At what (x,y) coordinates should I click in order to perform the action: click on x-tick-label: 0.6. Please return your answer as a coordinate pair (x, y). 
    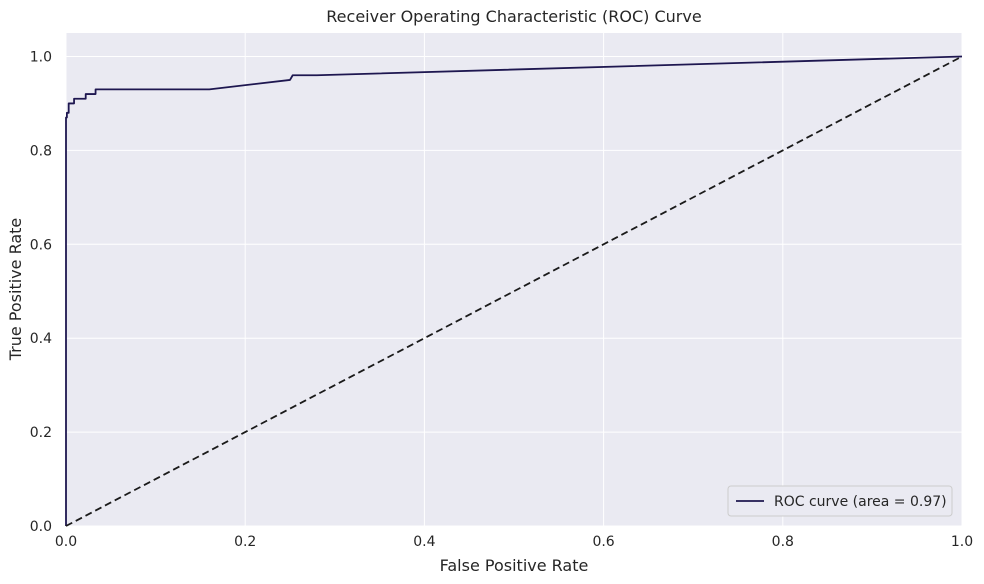
    Looking at the image, I should click on (603, 542).